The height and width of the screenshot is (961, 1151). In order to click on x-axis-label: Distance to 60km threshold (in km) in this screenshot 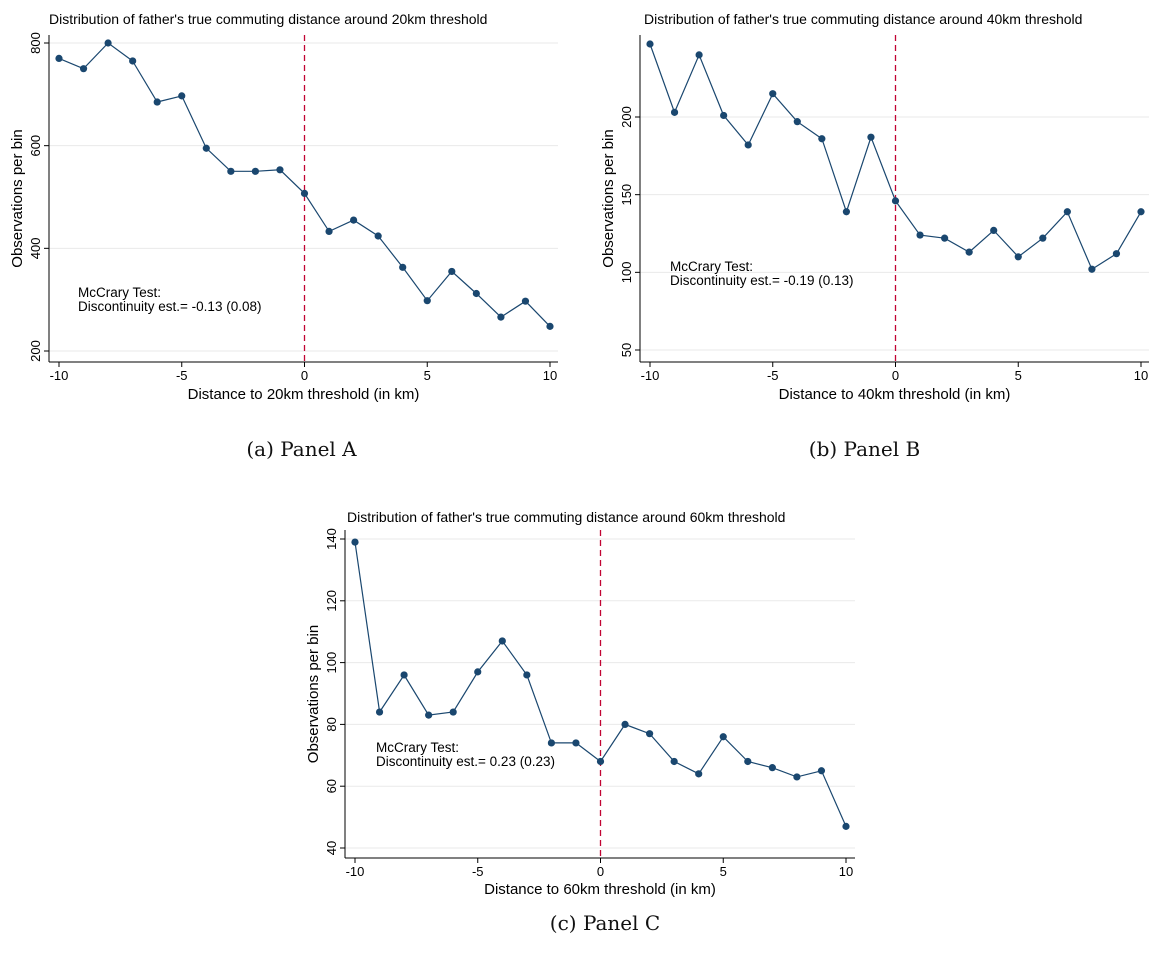, I will do `click(600, 889)`.